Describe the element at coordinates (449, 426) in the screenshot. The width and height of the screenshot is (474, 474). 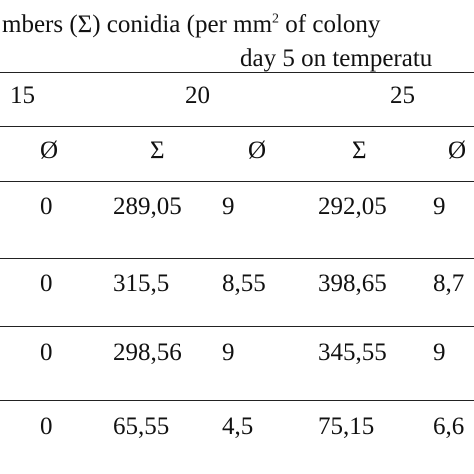
I see `table-cell: 6,6` at that location.